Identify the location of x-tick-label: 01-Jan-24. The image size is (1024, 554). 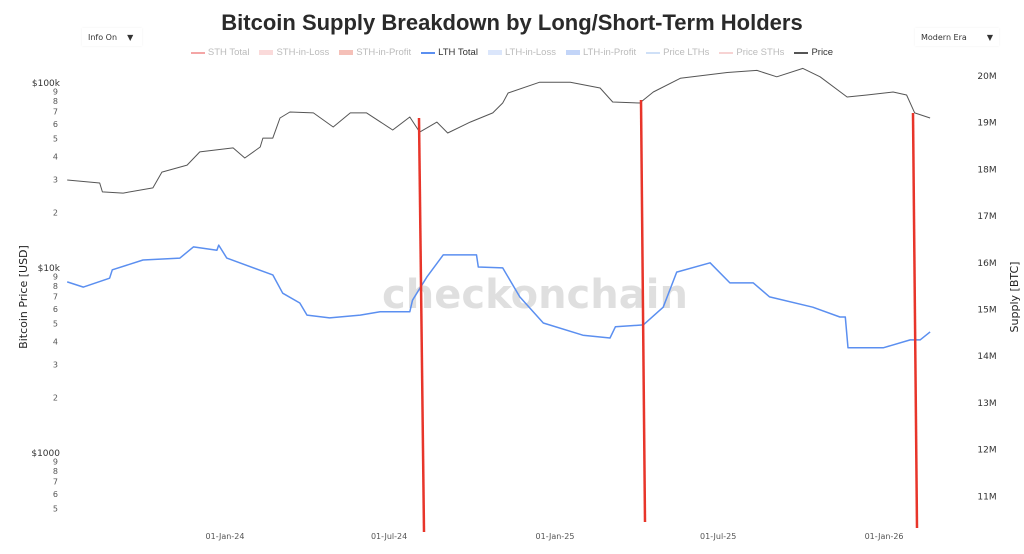
(225, 536).